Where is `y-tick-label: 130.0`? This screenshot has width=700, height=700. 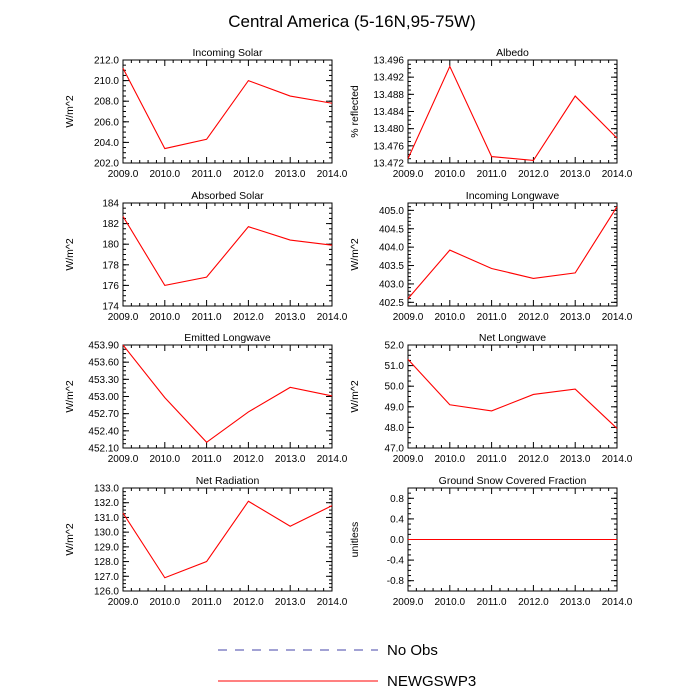 y-tick-label: 130.0 is located at coordinates (106, 533).